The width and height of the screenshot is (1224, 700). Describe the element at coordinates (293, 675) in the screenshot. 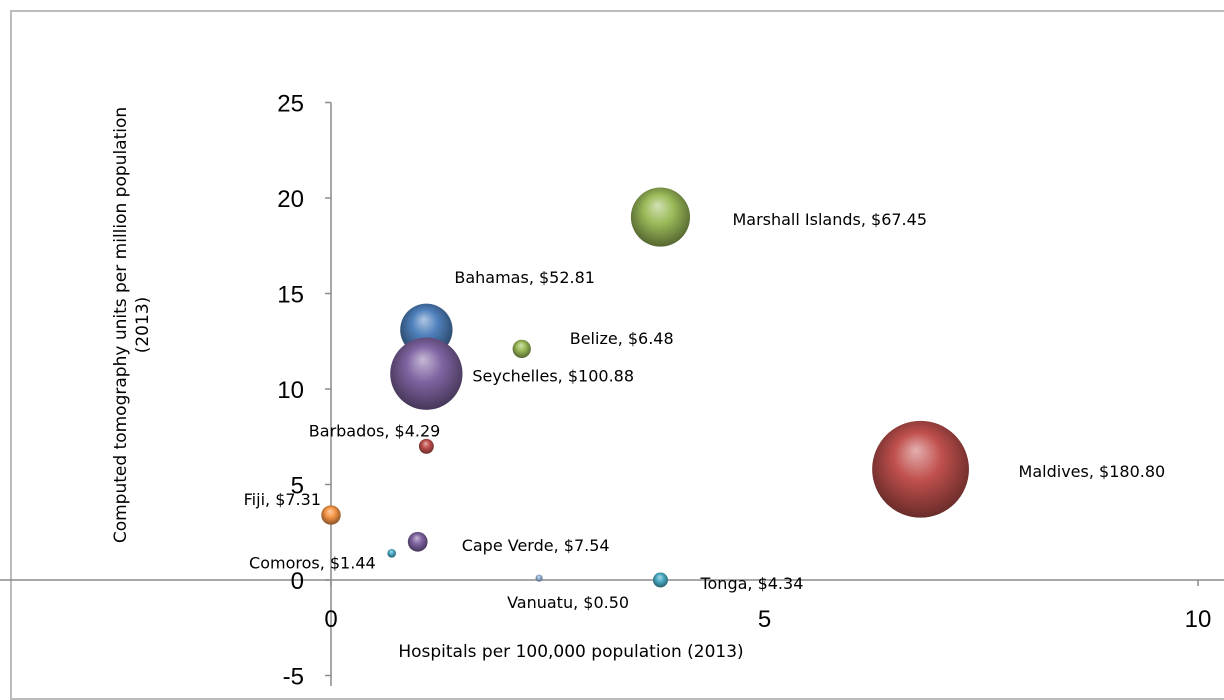

I see `y-tick-label: -5` at that location.